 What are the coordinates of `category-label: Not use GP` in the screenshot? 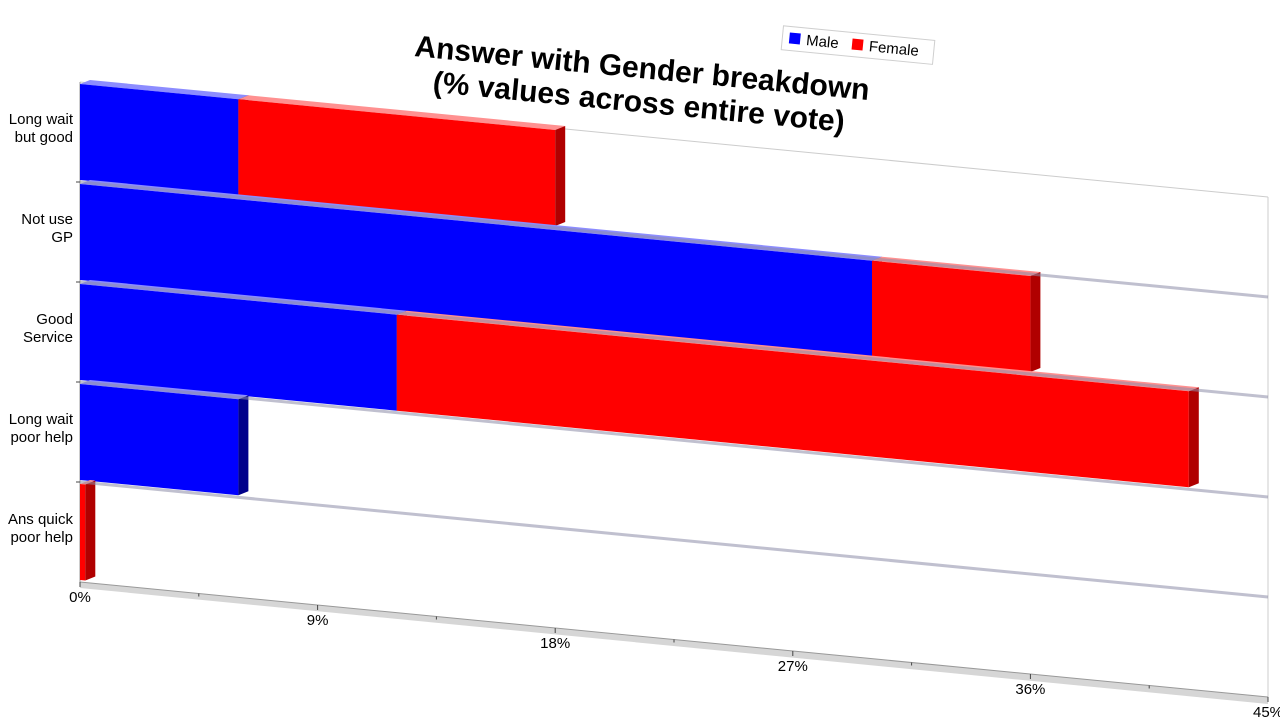 It's located at (47, 228).